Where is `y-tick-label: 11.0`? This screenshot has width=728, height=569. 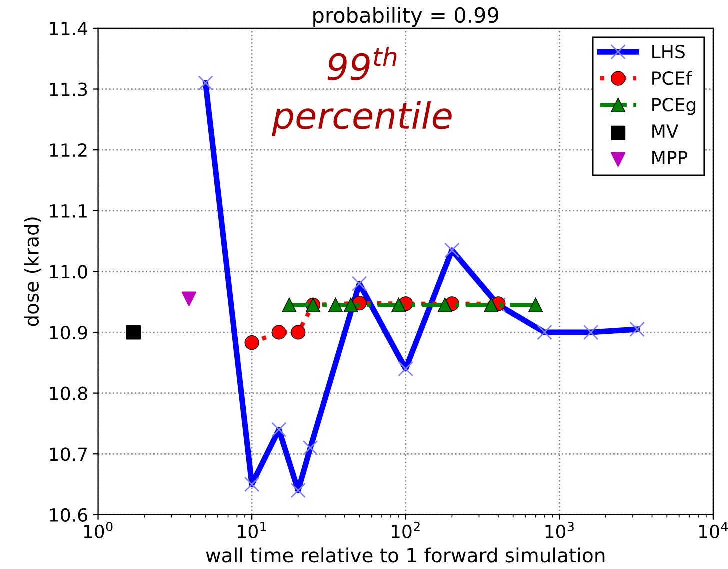 y-tick-label: 11.0 is located at coordinates (69, 272).